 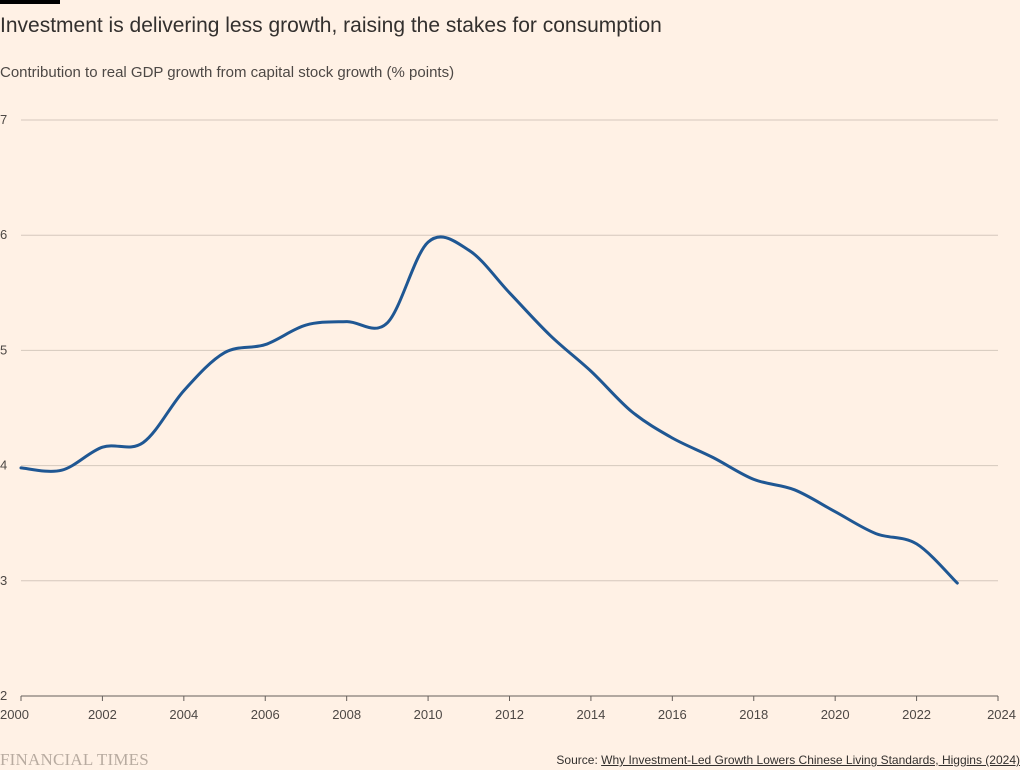 What do you see at coordinates (3, 234) in the screenshot?
I see `y-tick-label: 6` at bounding box center [3, 234].